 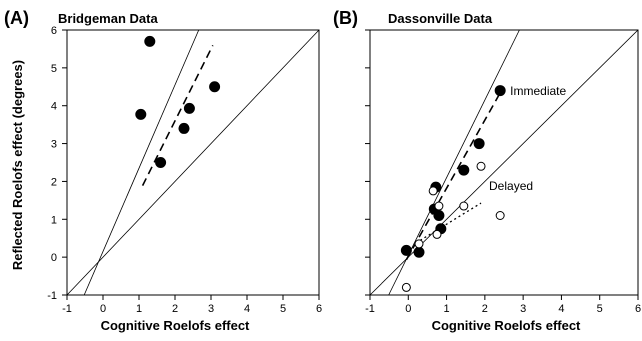 I want to click on panel-b-x-tick-label: 5, so click(x=600, y=309).